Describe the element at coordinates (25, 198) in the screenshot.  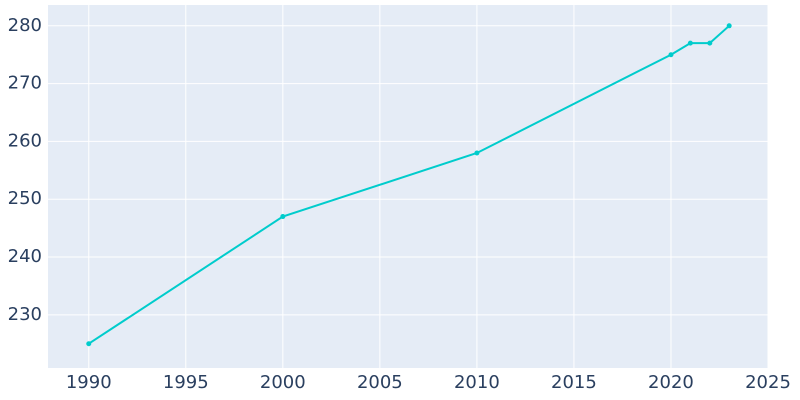
I see `y-tick-label: 250` at that location.